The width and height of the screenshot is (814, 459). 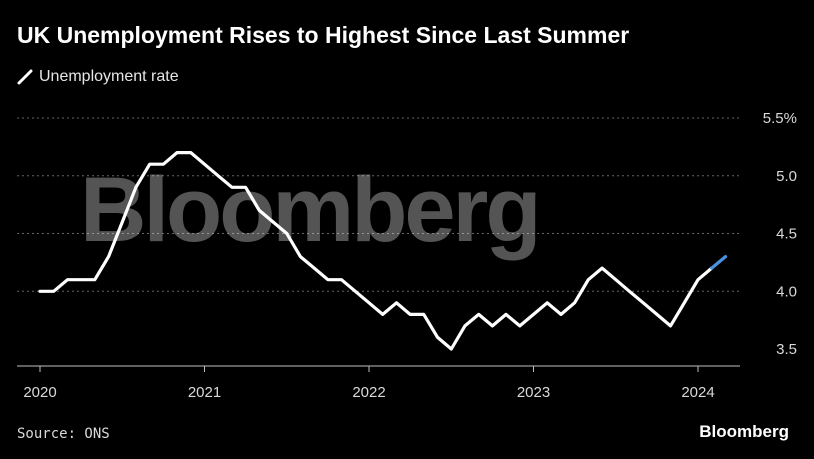 I want to click on y-tick-label: 4.0, so click(x=786, y=291).